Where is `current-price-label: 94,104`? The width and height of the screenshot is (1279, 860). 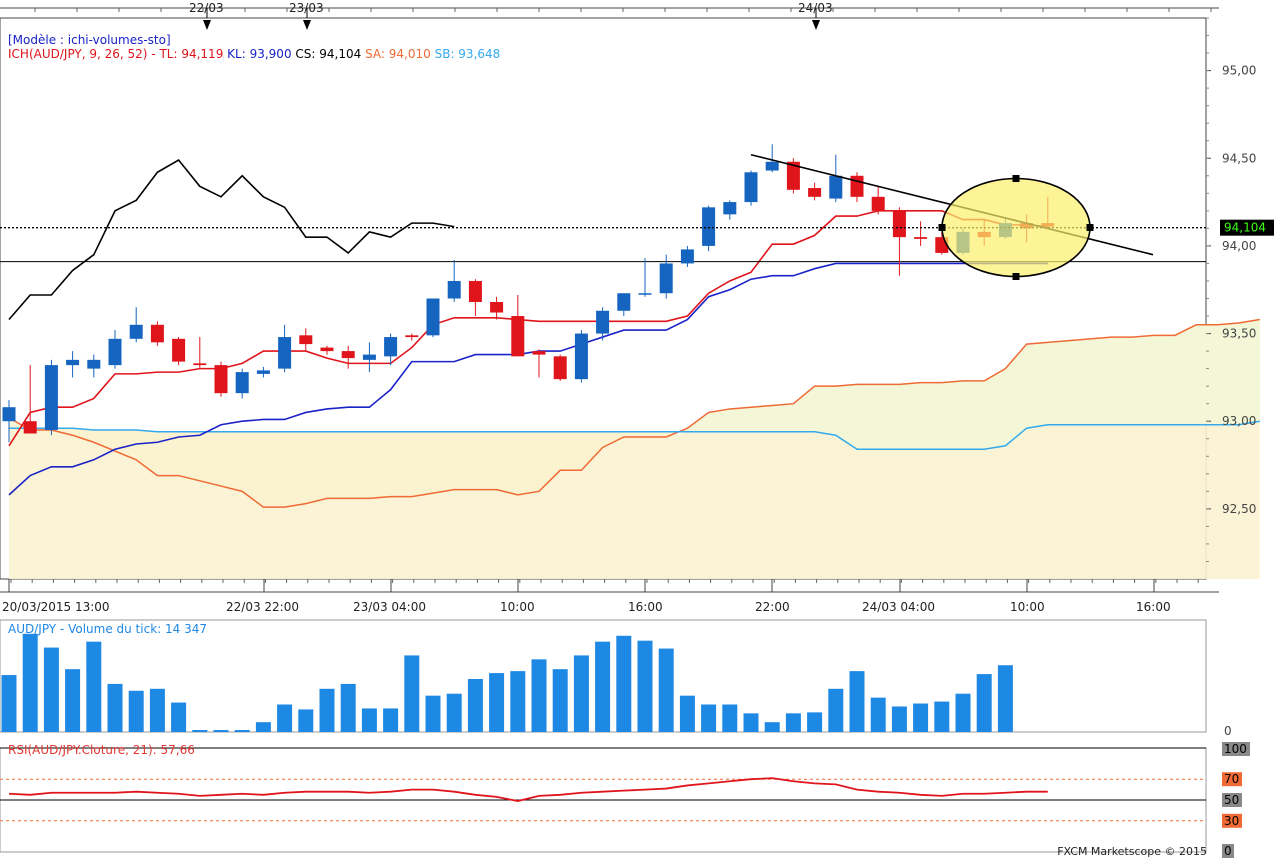 current-price-label: 94,104 is located at coordinates (1245, 228).